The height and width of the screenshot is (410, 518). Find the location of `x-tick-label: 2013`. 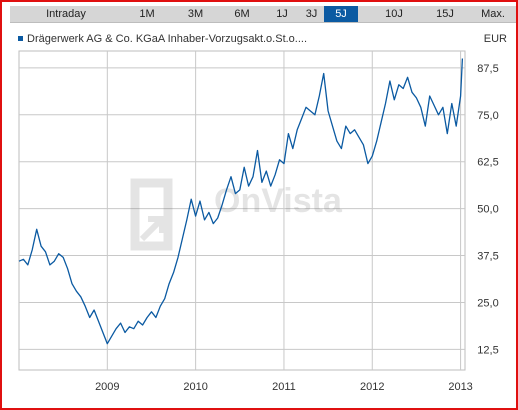

x-tick-label: 2013 is located at coordinates (460, 387).